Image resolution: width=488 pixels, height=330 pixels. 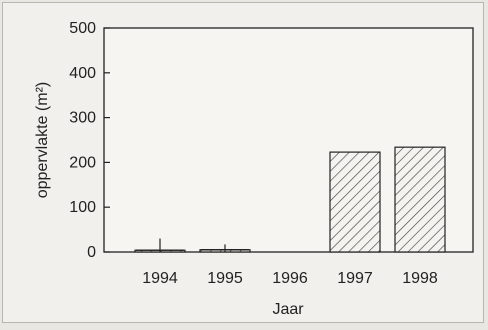 I want to click on x-tick-label: 1996, so click(x=290, y=278).